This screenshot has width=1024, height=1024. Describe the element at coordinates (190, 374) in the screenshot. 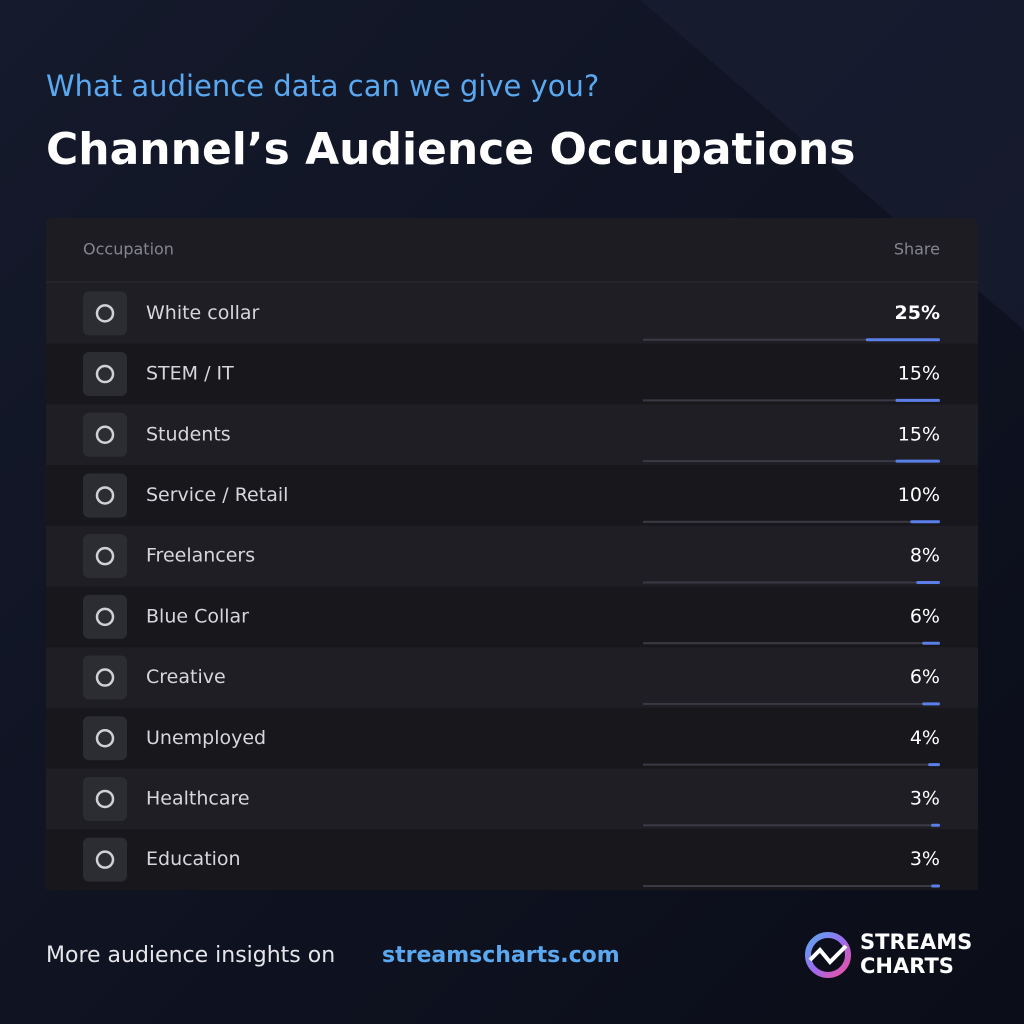

I see `category-label: STEM / IT` at that location.